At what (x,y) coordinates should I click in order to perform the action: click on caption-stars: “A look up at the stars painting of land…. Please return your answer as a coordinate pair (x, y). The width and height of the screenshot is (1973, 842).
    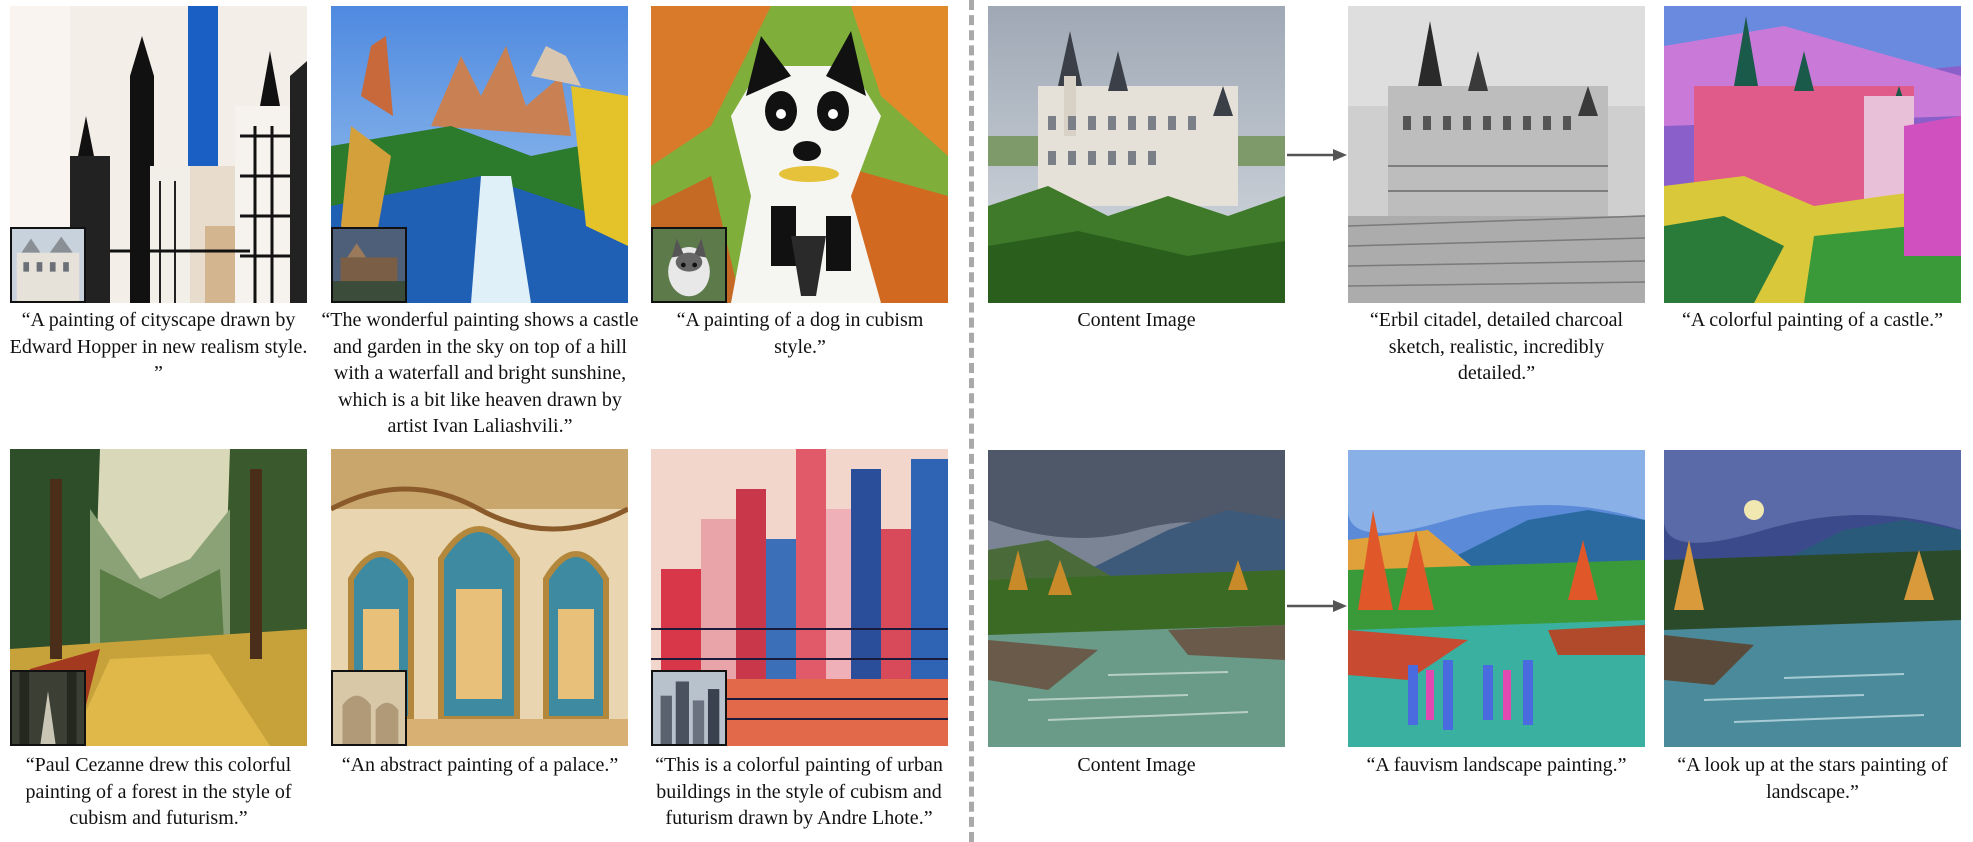
    Looking at the image, I should click on (1812, 778).